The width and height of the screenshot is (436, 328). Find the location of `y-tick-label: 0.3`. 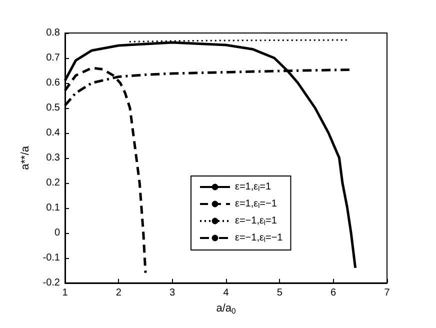

y-tick-label: 0.3 is located at coordinates (53, 158).